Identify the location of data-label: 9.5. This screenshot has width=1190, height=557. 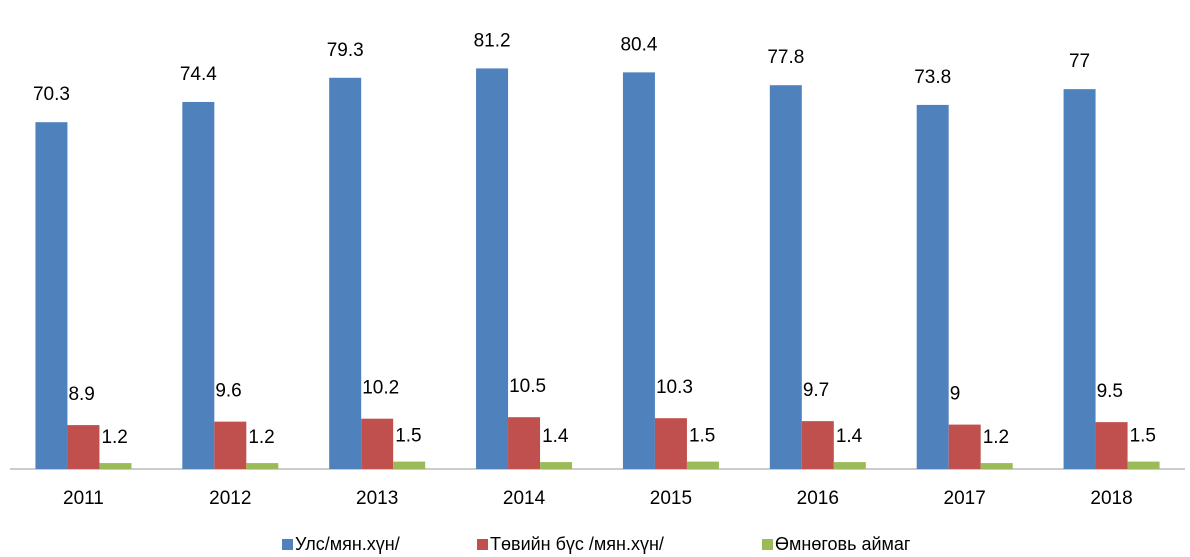
(1110, 391).